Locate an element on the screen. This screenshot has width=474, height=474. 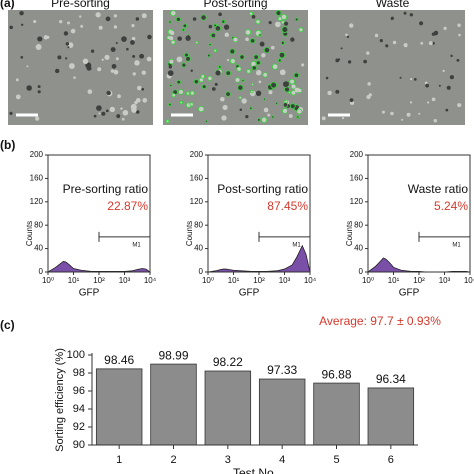
x-tick-label: 10⁰ is located at coordinates (208, 280).